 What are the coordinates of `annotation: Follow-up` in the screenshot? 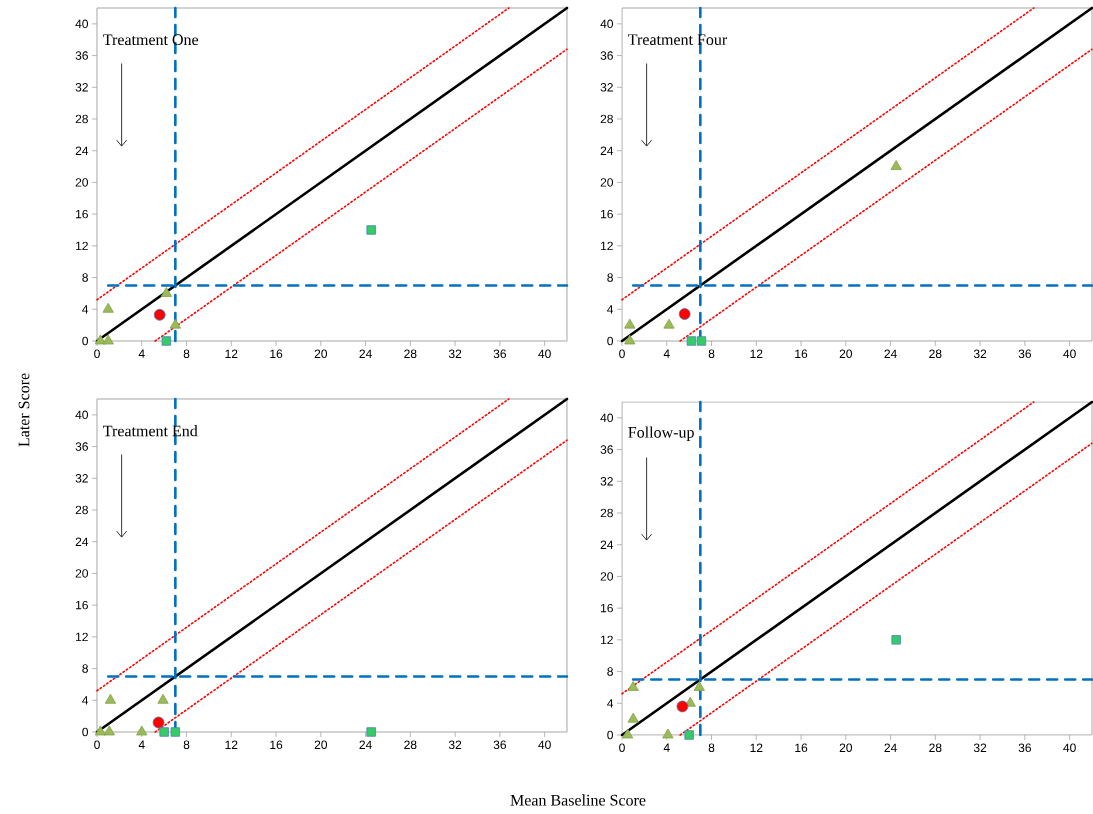 It's located at (661, 433).